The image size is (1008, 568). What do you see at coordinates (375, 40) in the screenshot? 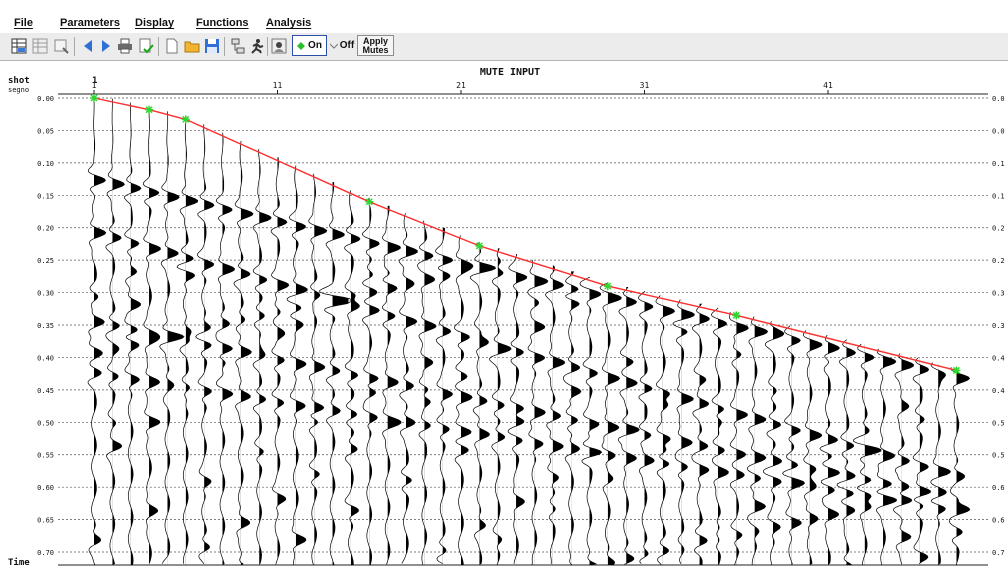
I see `apply-label-1: Apply` at bounding box center [375, 40].